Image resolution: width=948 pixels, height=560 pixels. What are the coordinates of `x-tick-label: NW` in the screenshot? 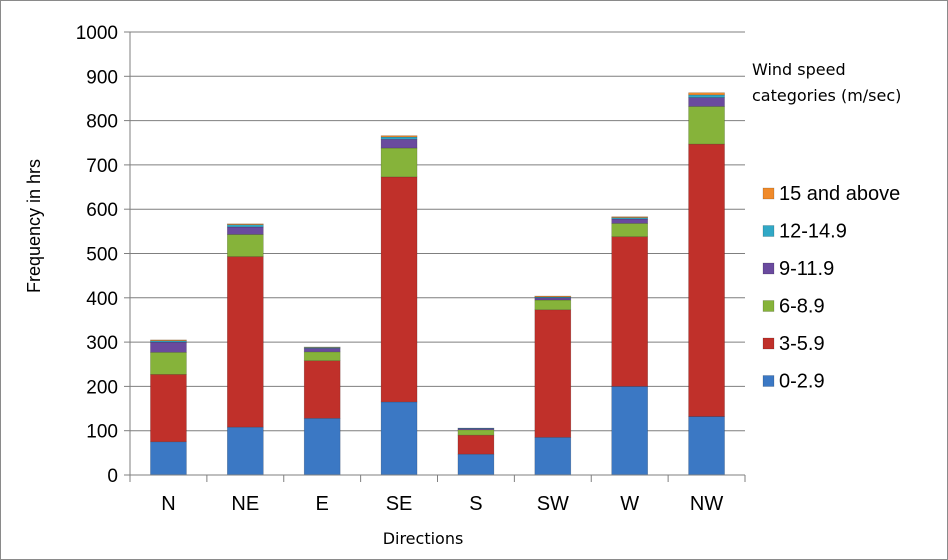 It's located at (706, 504).